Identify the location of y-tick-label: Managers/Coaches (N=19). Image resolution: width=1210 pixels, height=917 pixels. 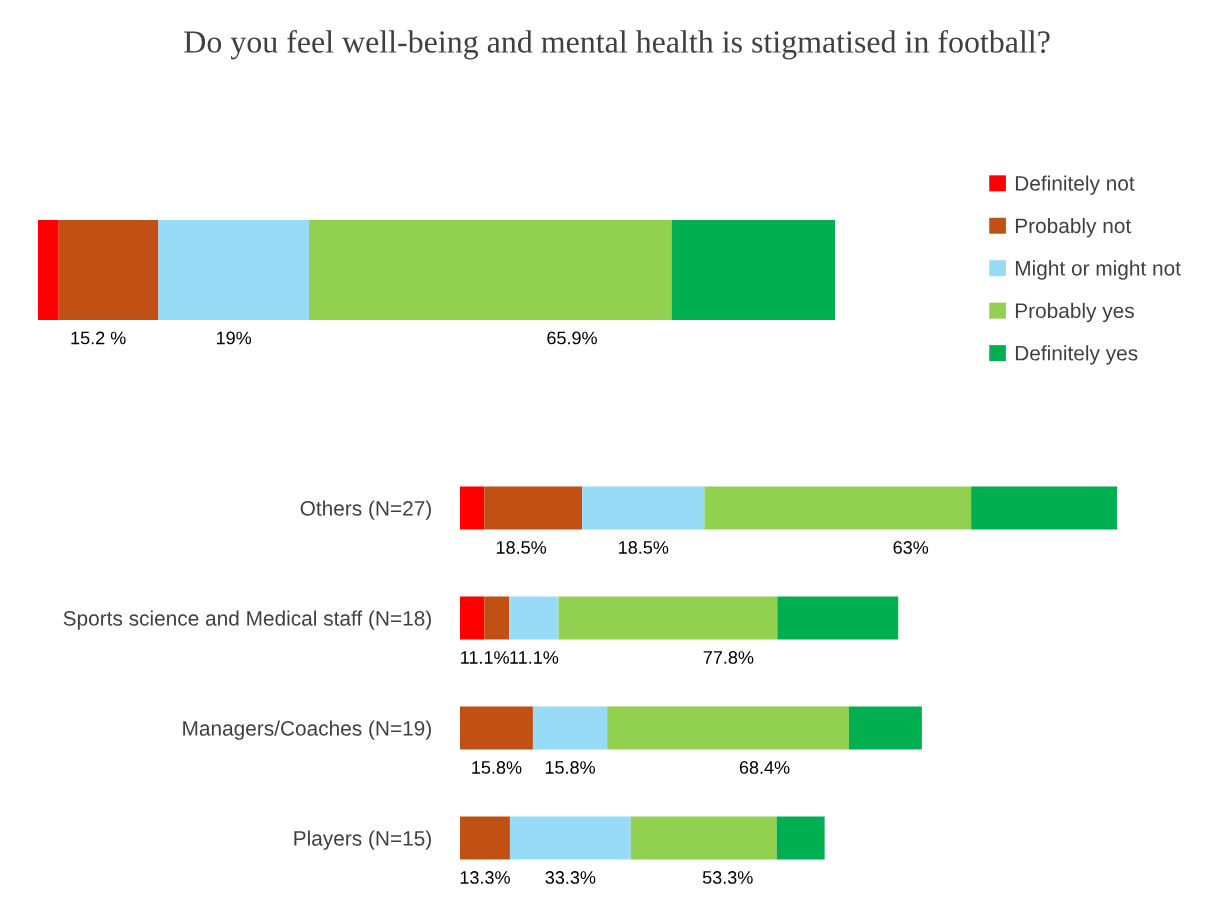
(307, 730).